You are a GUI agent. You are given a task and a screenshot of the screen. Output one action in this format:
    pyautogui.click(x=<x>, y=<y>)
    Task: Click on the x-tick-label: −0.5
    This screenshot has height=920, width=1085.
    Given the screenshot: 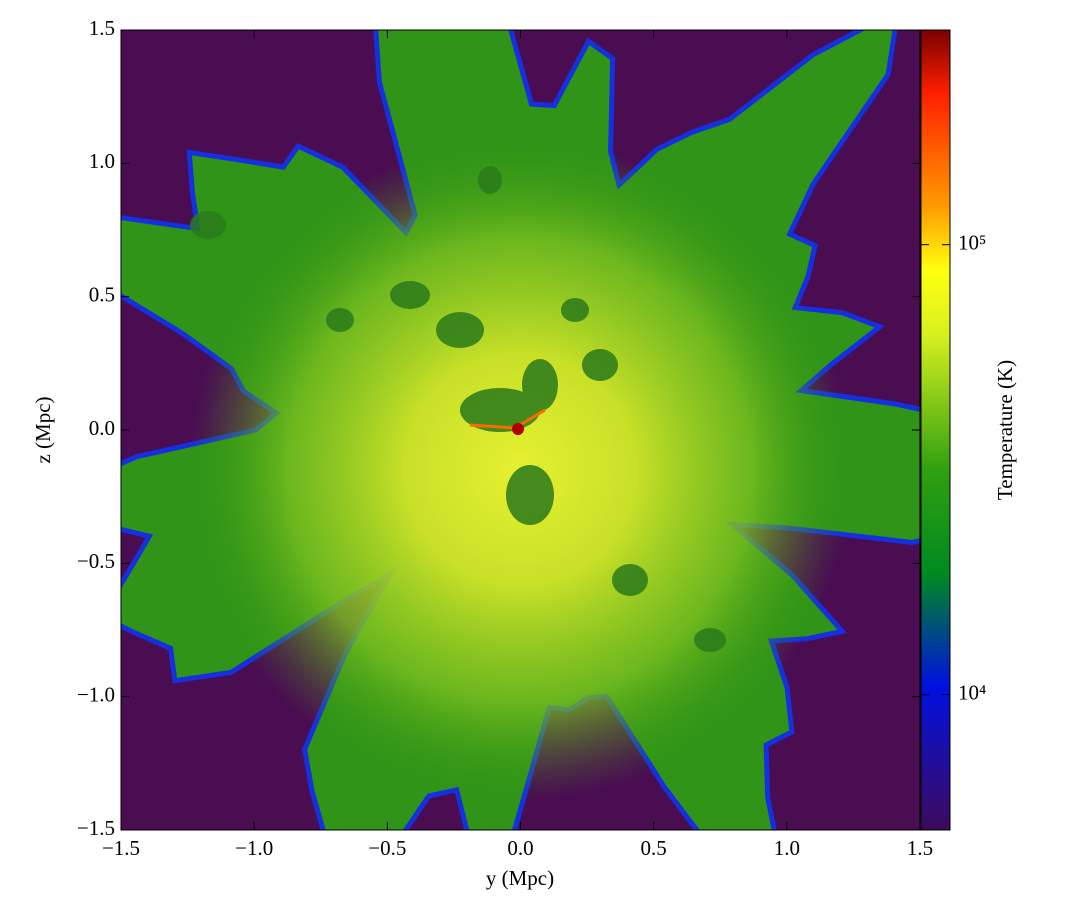 What is the action you would take?
    pyautogui.click(x=387, y=848)
    